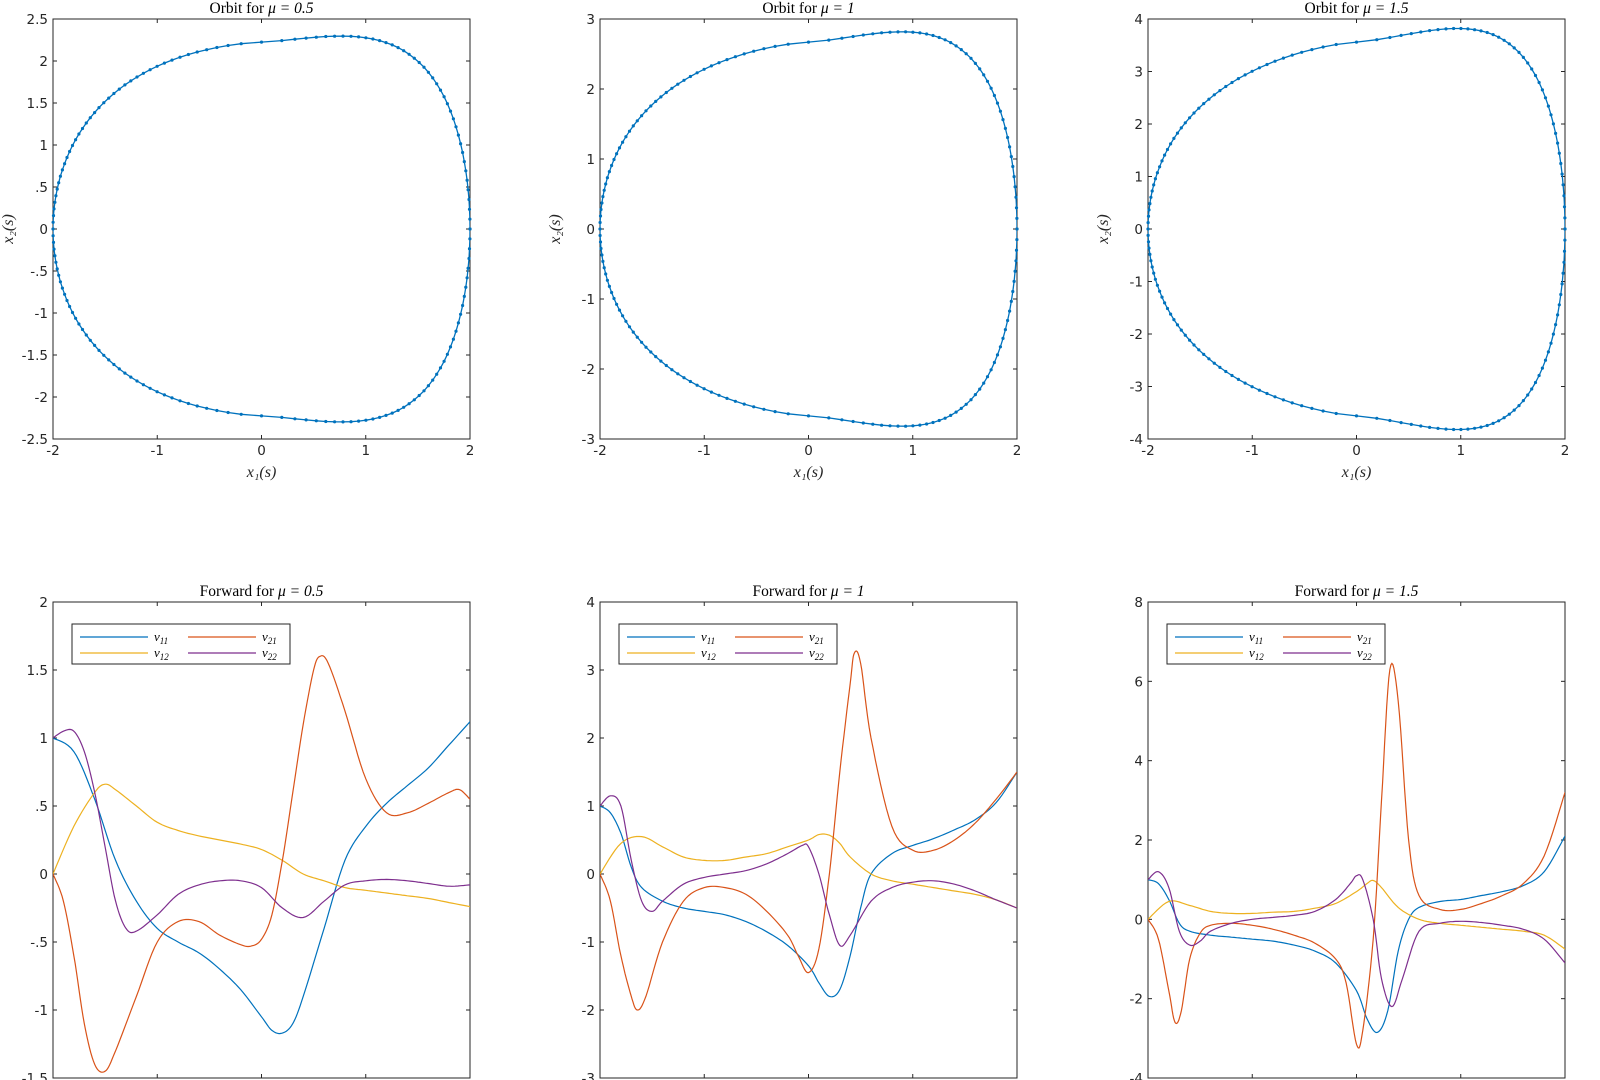 The height and width of the screenshot is (1080, 1600). What do you see at coordinates (1276, 644) in the screenshot?
I see `legend-box` at bounding box center [1276, 644].